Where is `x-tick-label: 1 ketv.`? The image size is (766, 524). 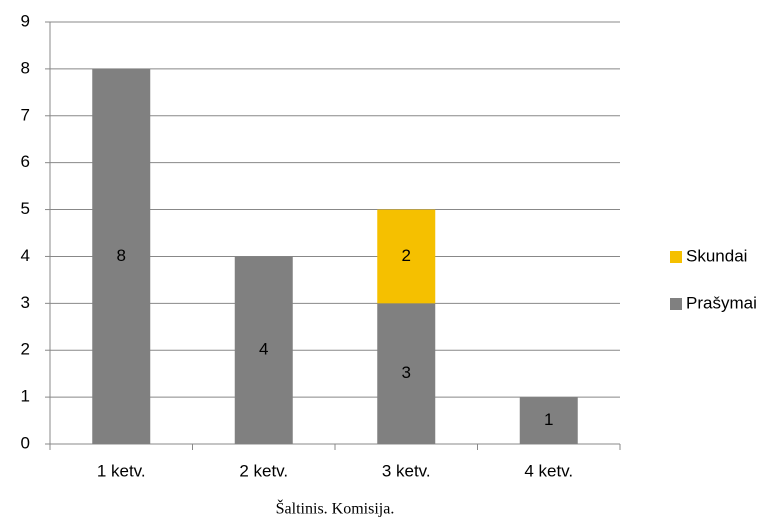
x-tick-label: 1 ketv. is located at coordinates (121, 470).